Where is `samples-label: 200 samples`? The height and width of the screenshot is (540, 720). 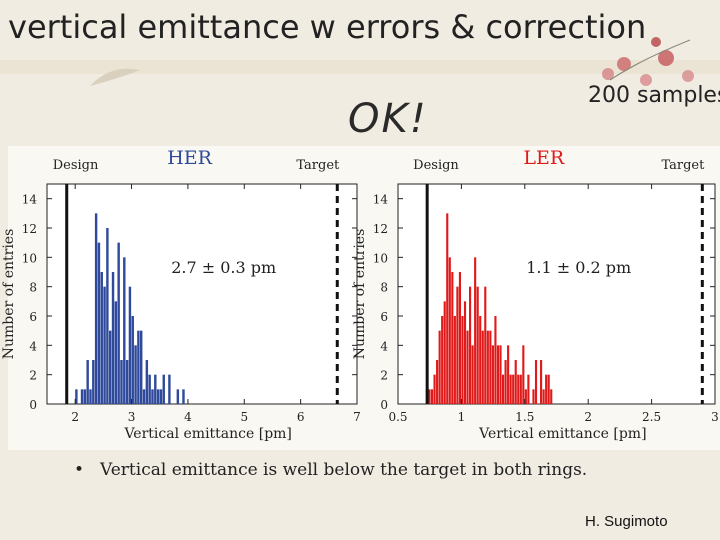 samples-label: 200 samples is located at coordinates (654, 95).